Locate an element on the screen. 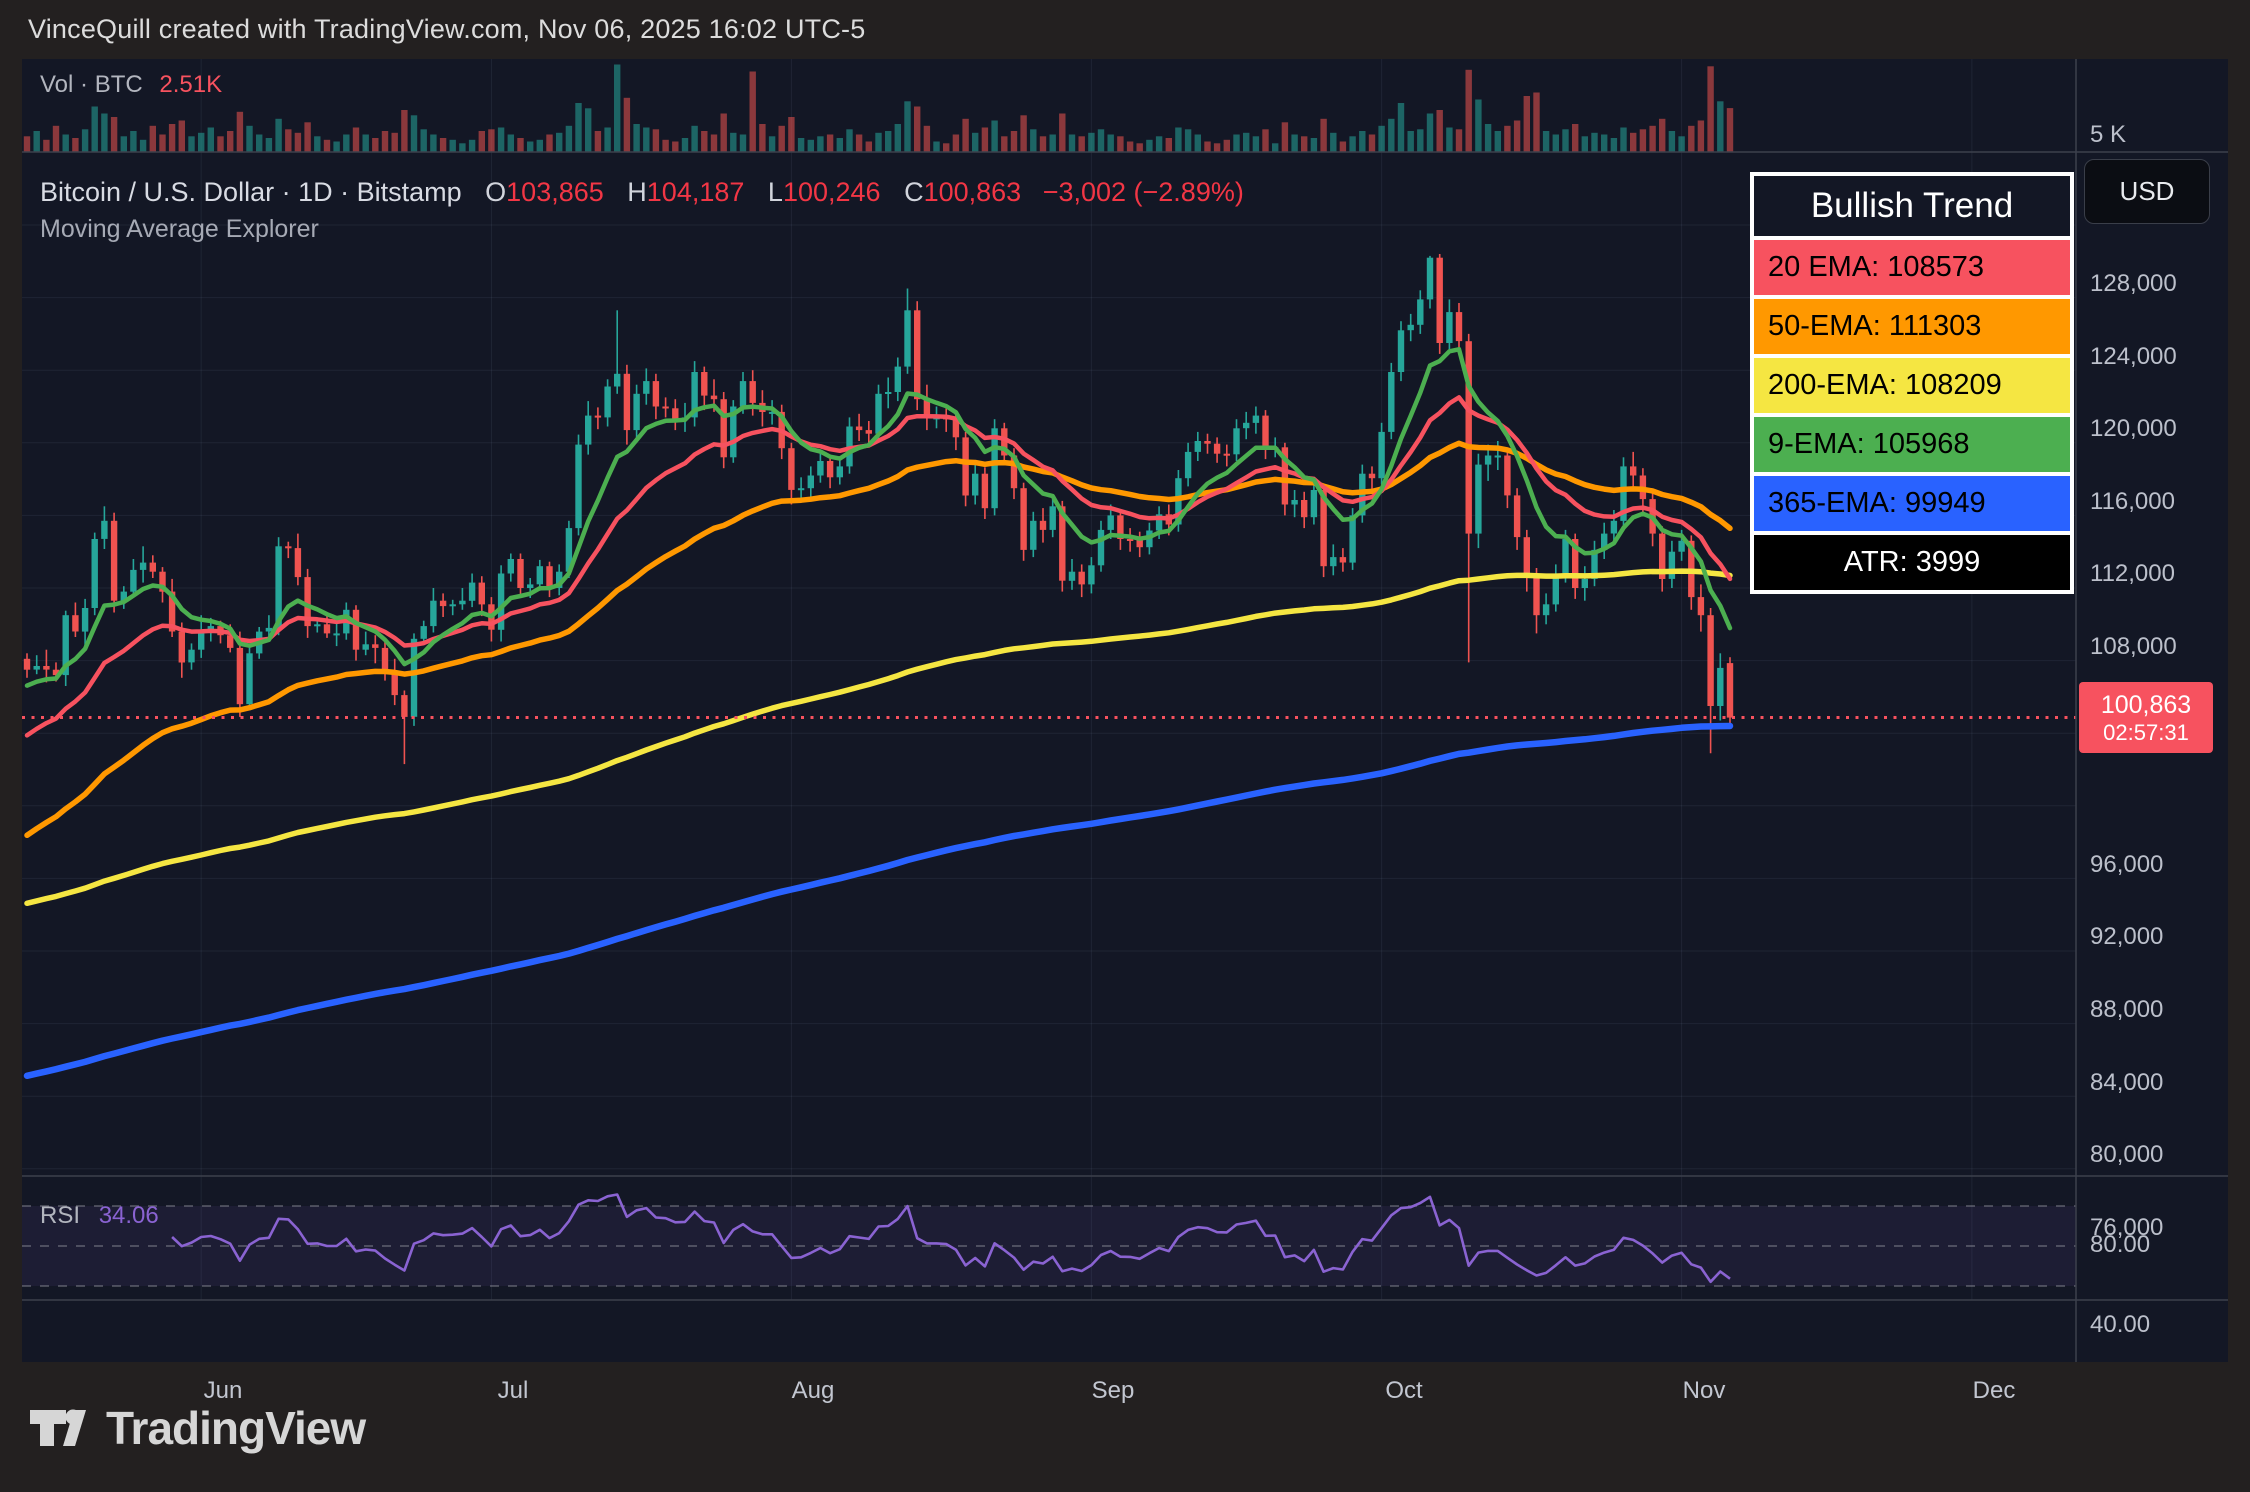  tradingview-logo: TradingView is located at coordinates (196, 1428).